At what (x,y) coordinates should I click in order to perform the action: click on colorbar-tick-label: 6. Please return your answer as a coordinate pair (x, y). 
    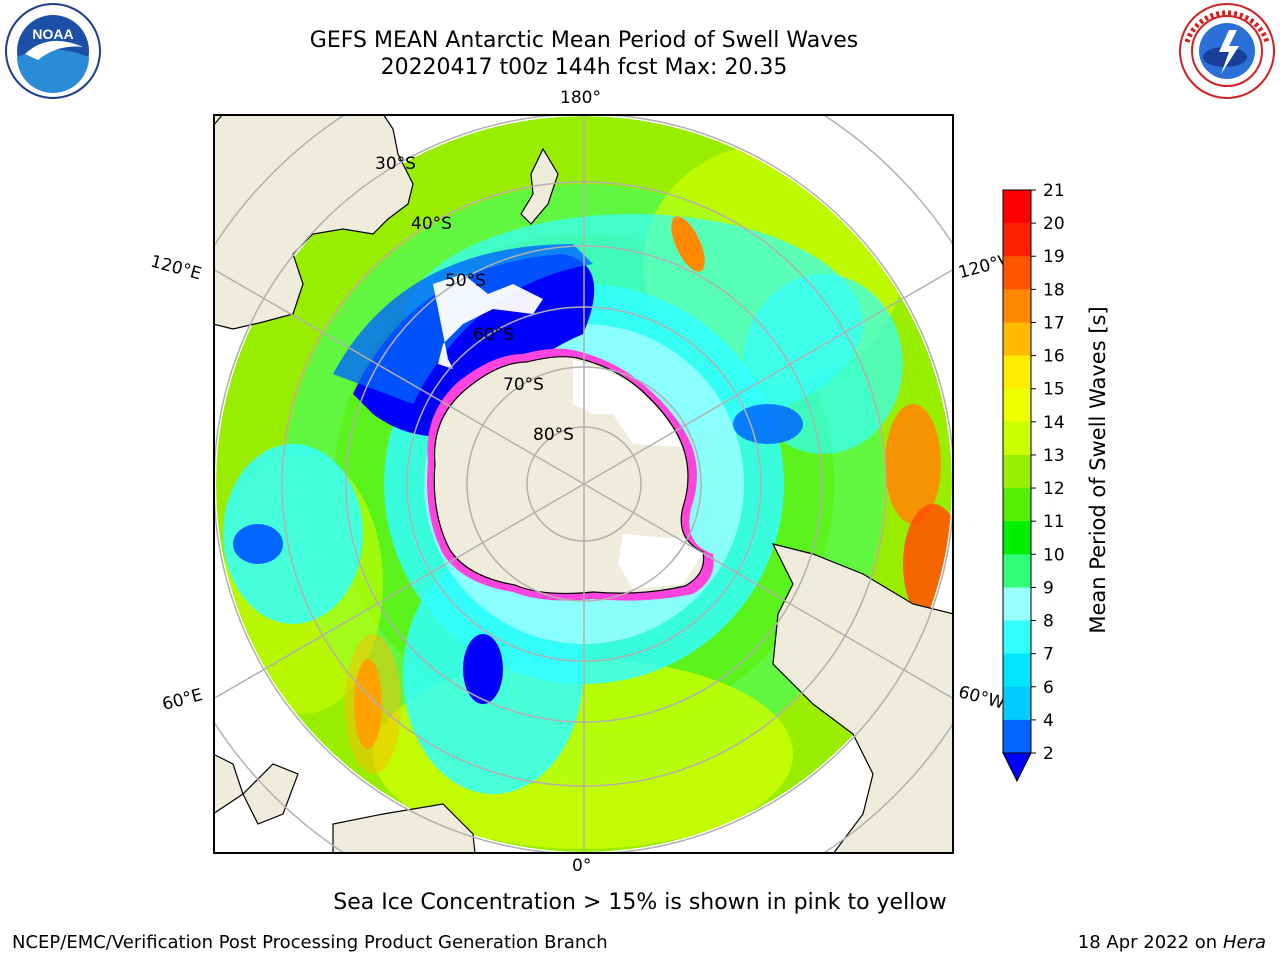
    Looking at the image, I should click on (1048, 688).